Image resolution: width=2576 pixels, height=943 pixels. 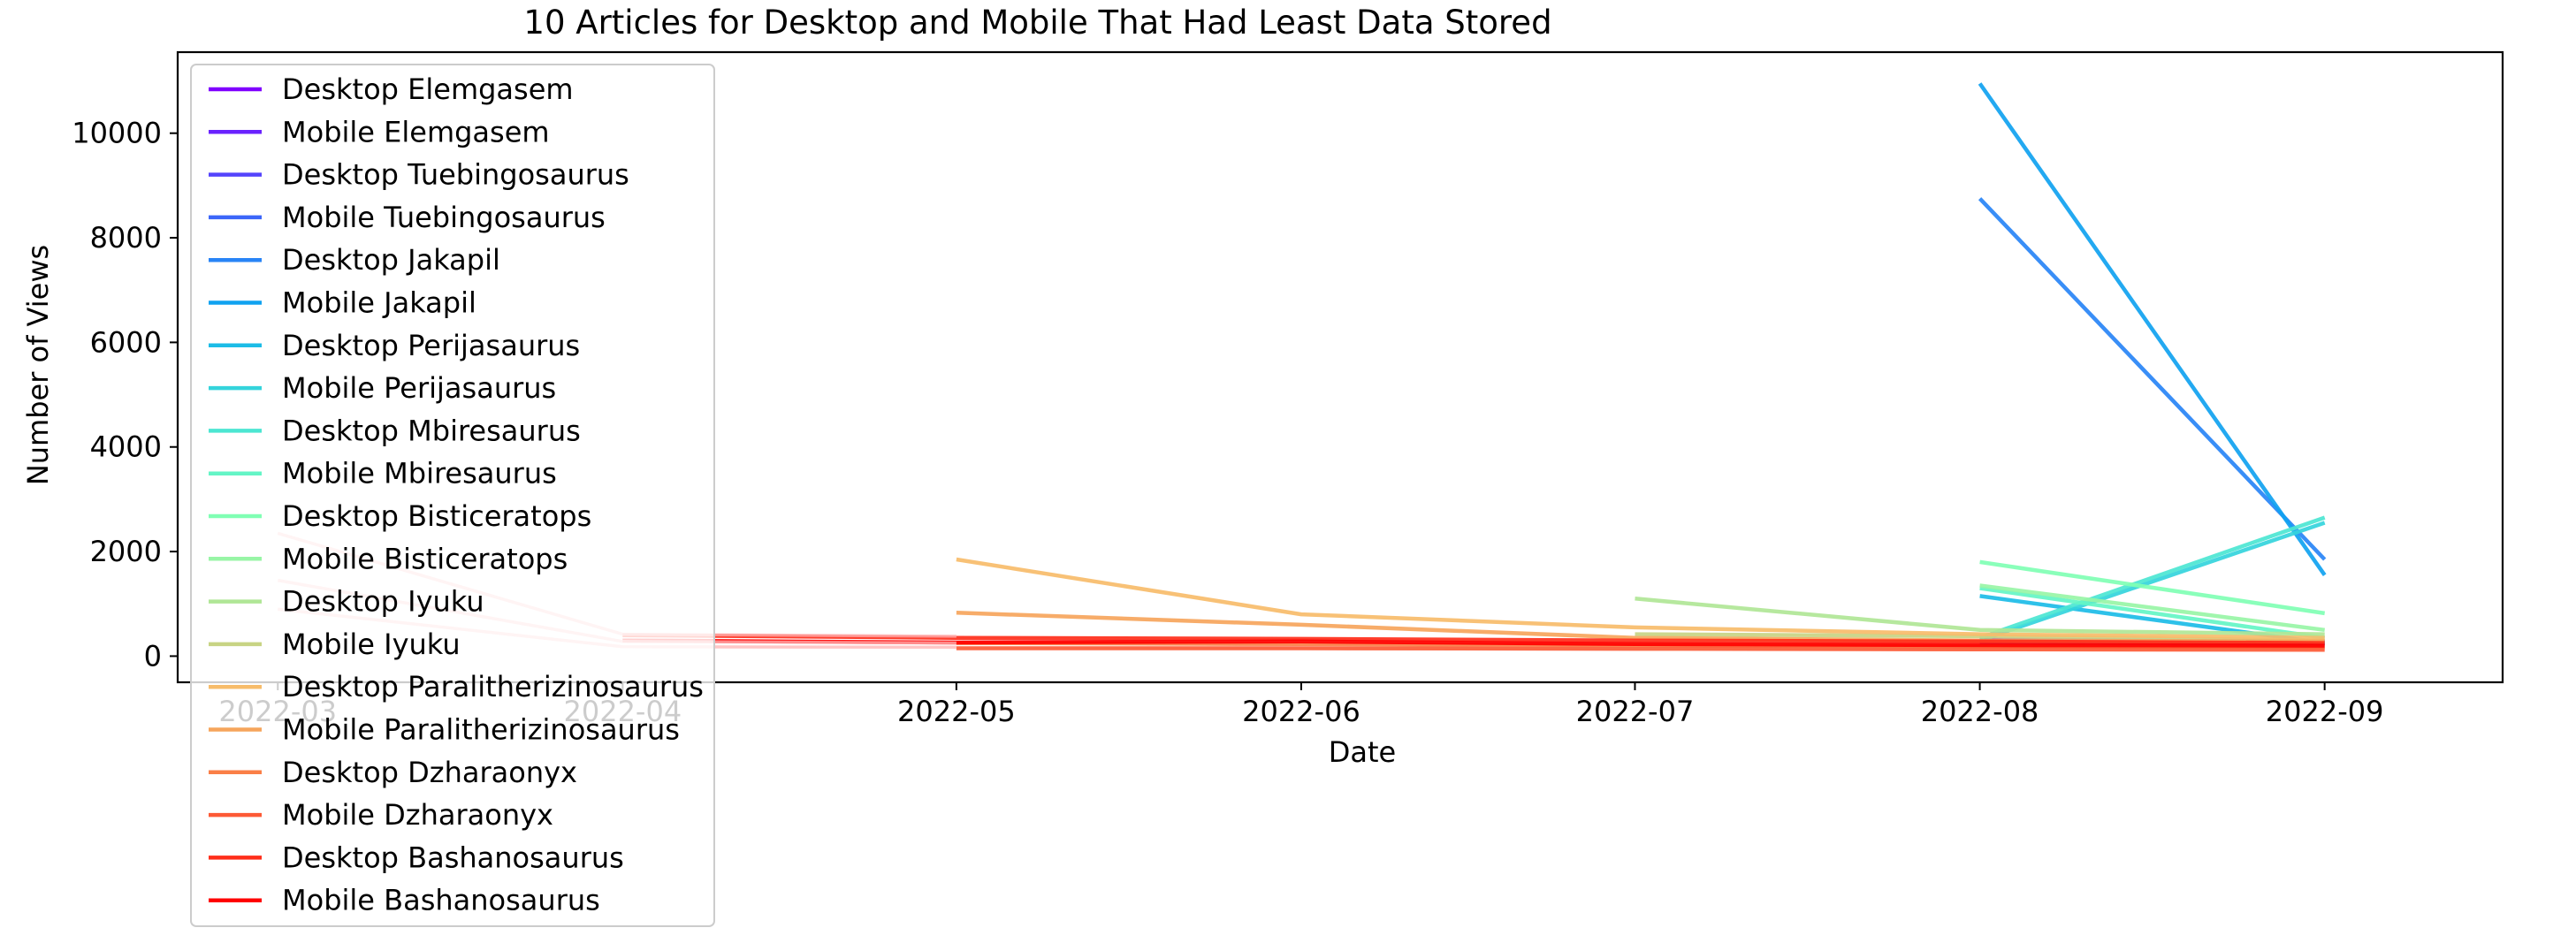 What do you see at coordinates (455, 175) in the screenshot?
I see `legend-label-2: Desktop Tuebingosaurus` at bounding box center [455, 175].